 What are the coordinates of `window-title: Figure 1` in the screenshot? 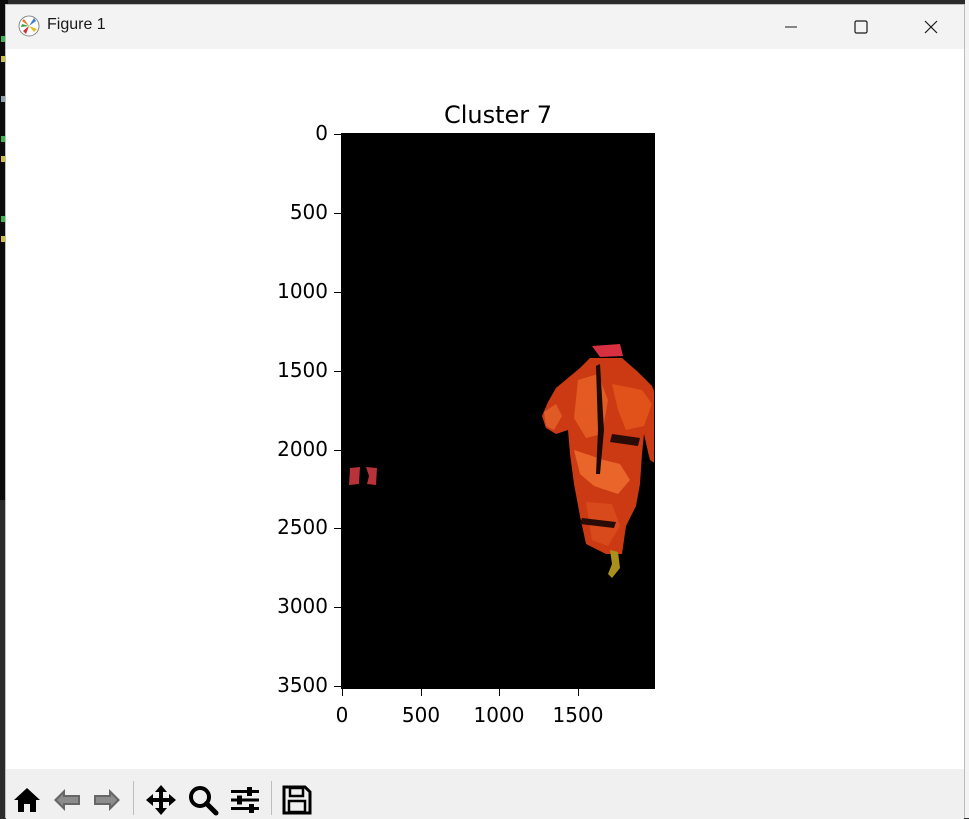 It's located at (76, 24).